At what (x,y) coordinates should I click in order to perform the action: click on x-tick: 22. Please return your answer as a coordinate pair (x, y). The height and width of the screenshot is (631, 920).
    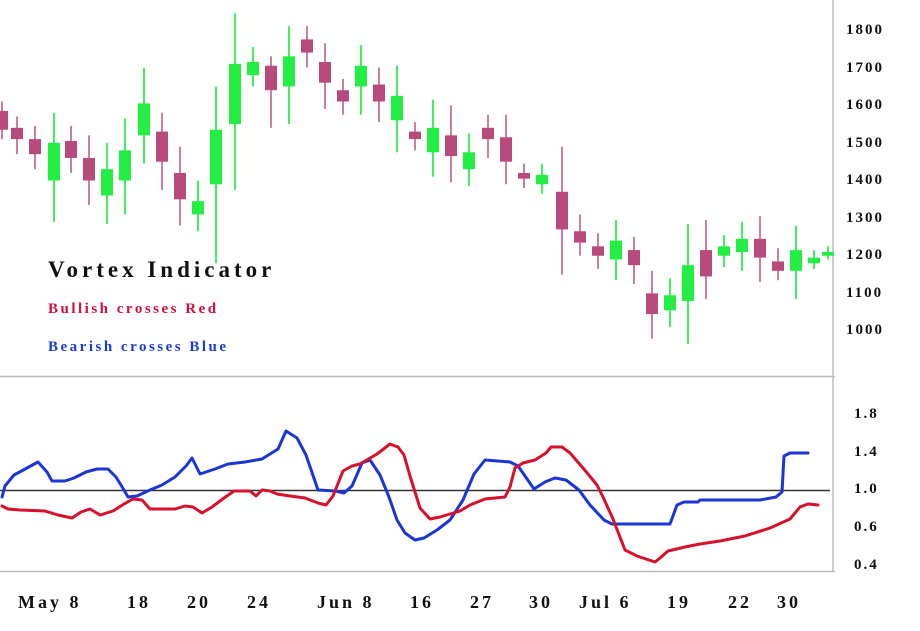
    Looking at the image, I should click on (740, 602).